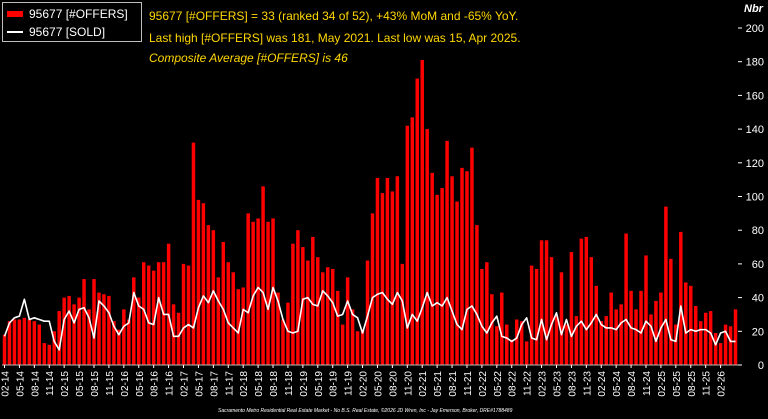  I want to click on x-tick-label: 02-17, so click(185, 384).